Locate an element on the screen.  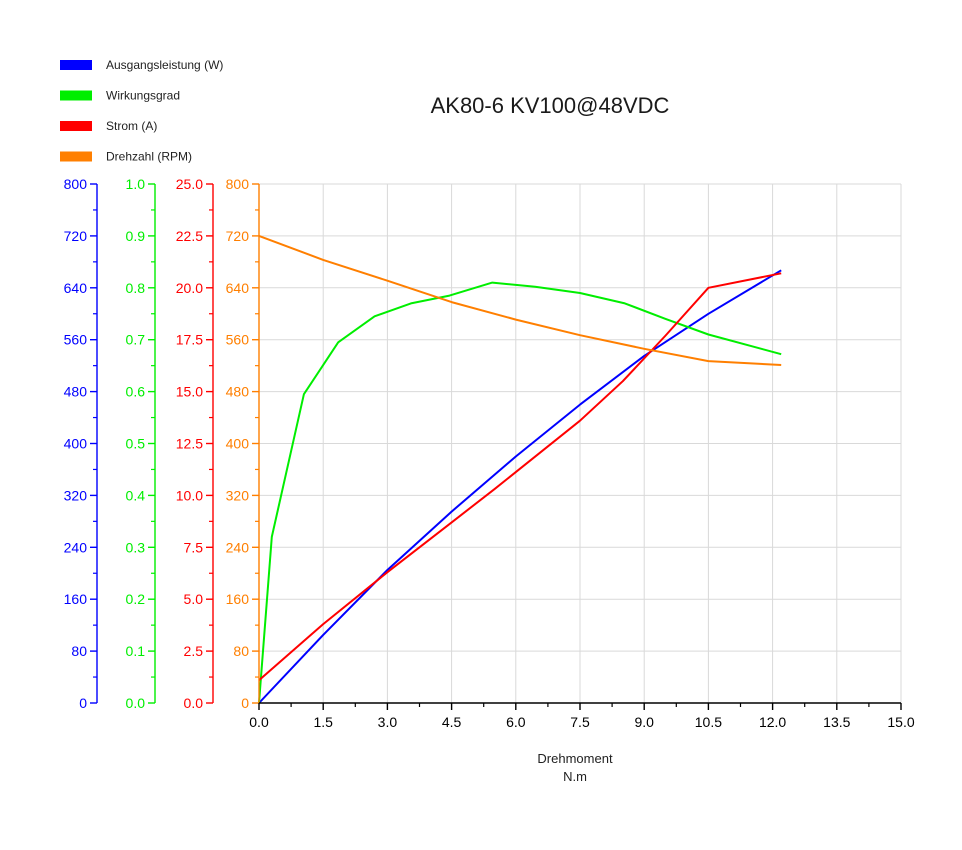
chart-title: AK80-6 KV100@48VDC is located at coordinates (550, 105).